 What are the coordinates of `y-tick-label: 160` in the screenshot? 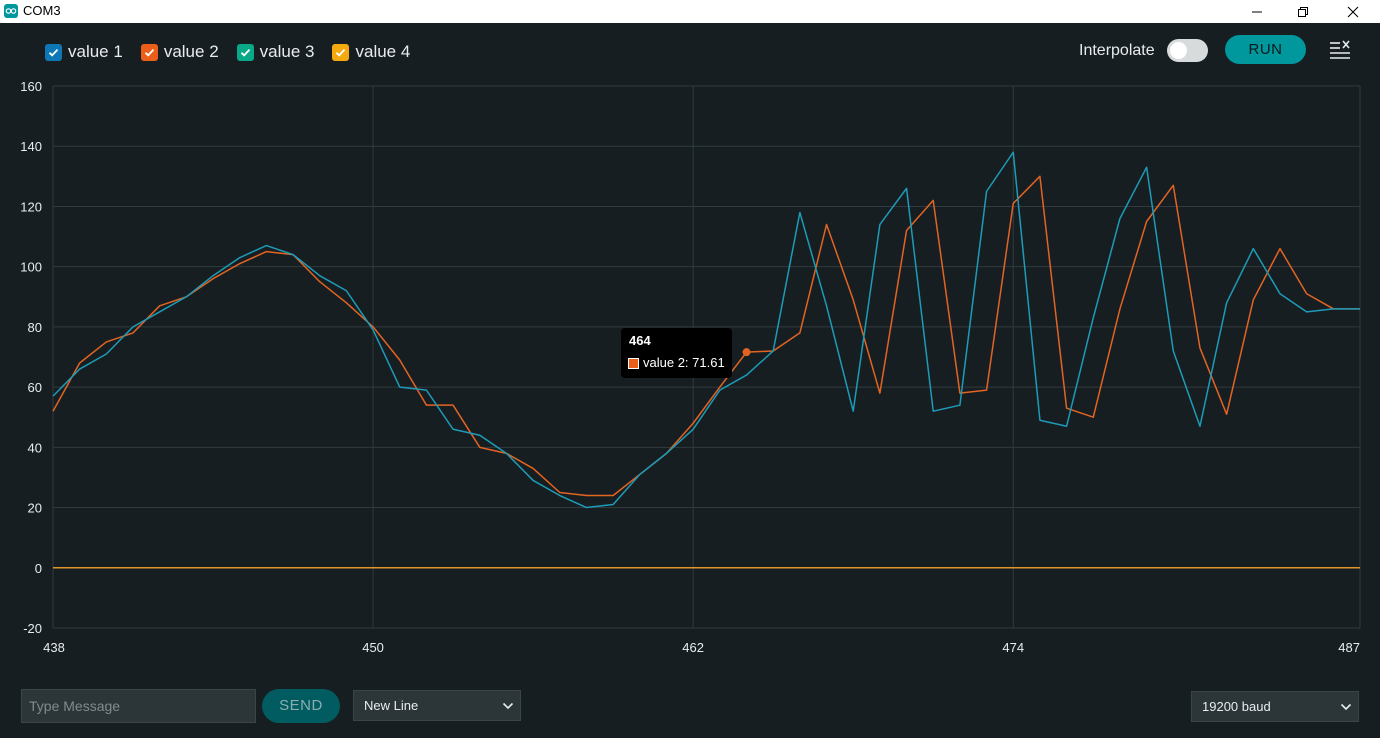 It's located at (31, 86).